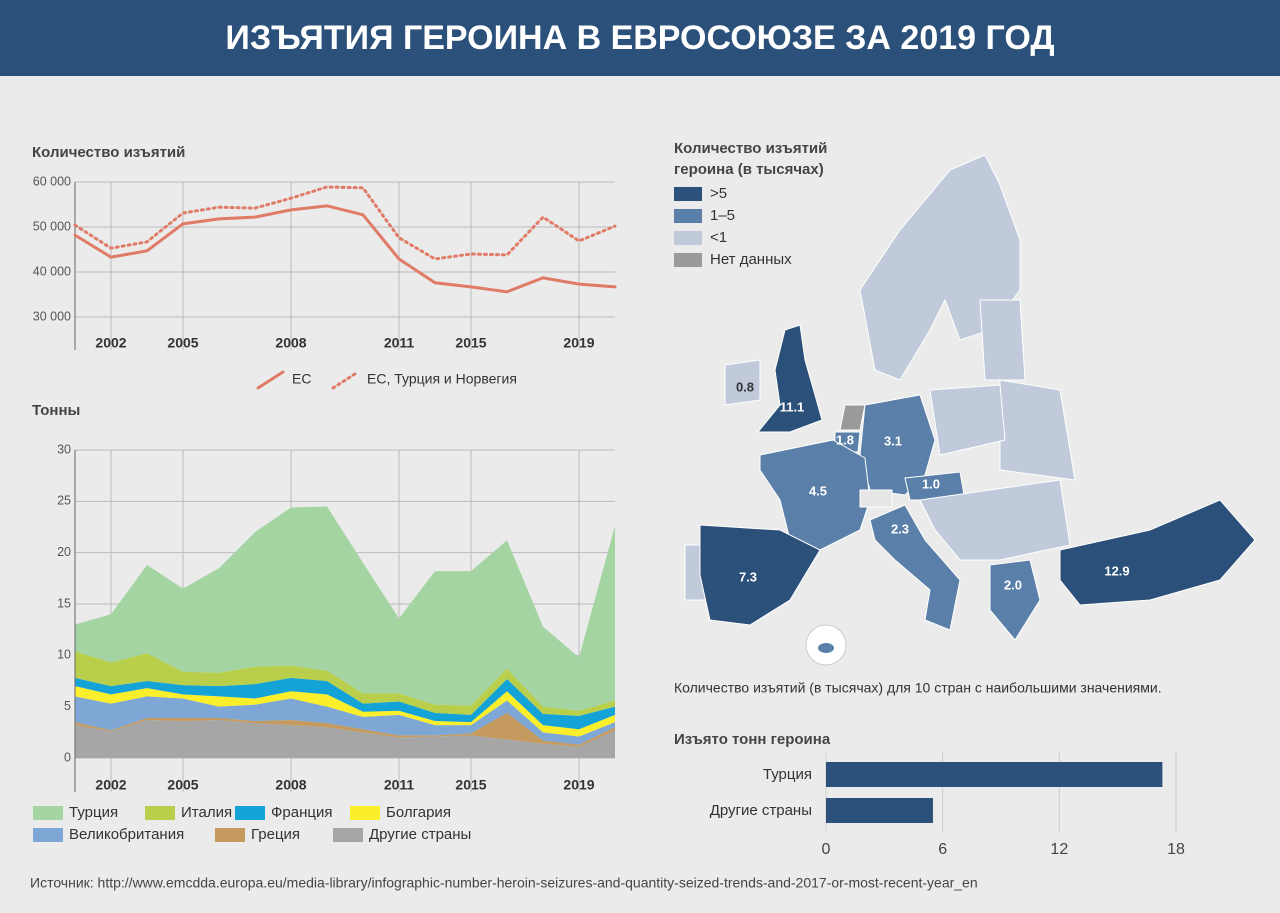 The image size is (1280, 913). I want to click on legend-label: ЕС, so click(301, 379).